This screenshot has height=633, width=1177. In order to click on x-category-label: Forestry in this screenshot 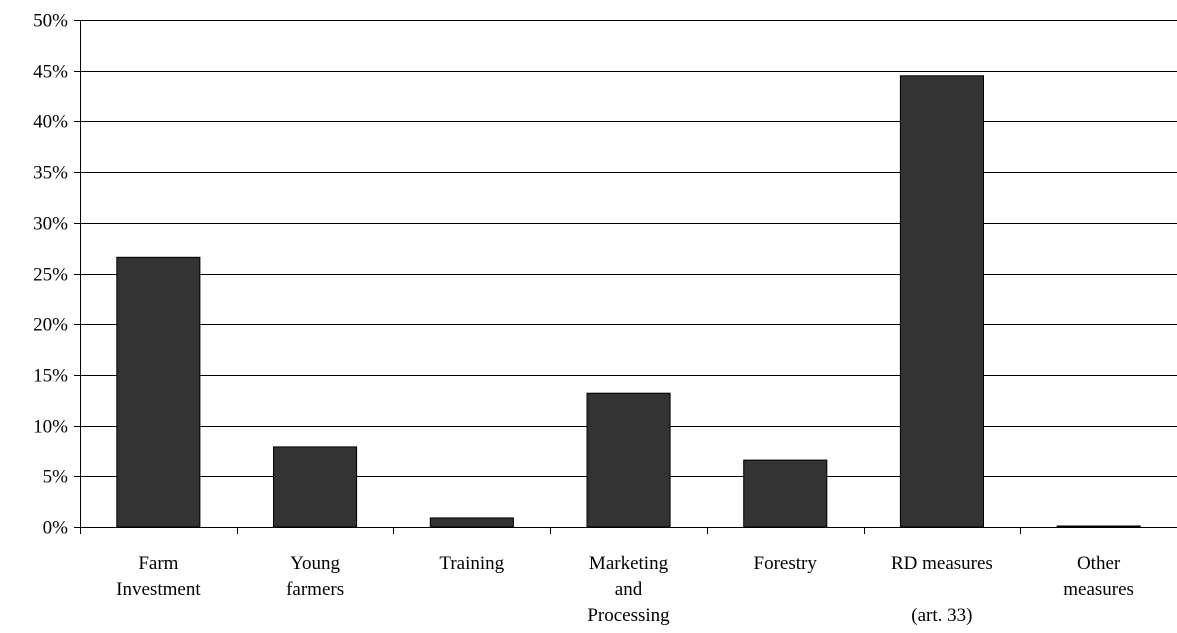, I will do `click(786, 563)`.